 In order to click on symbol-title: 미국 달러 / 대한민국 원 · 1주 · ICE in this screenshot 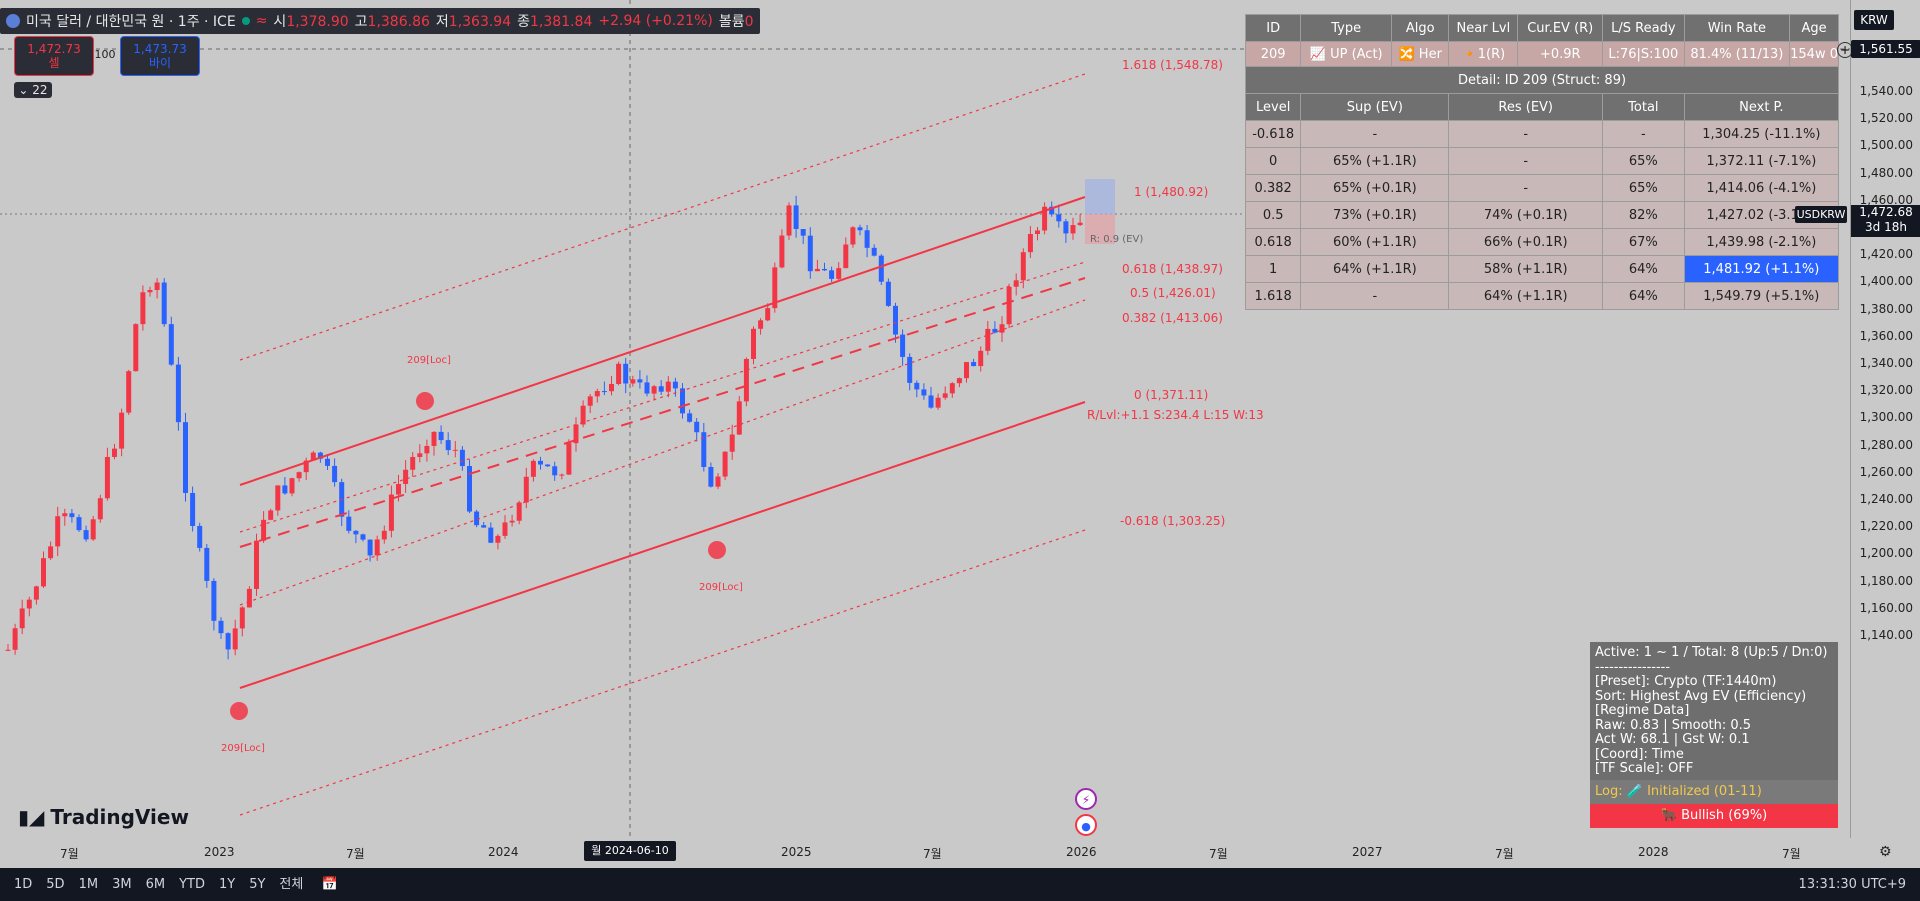, I will do `click(131, 22)`.